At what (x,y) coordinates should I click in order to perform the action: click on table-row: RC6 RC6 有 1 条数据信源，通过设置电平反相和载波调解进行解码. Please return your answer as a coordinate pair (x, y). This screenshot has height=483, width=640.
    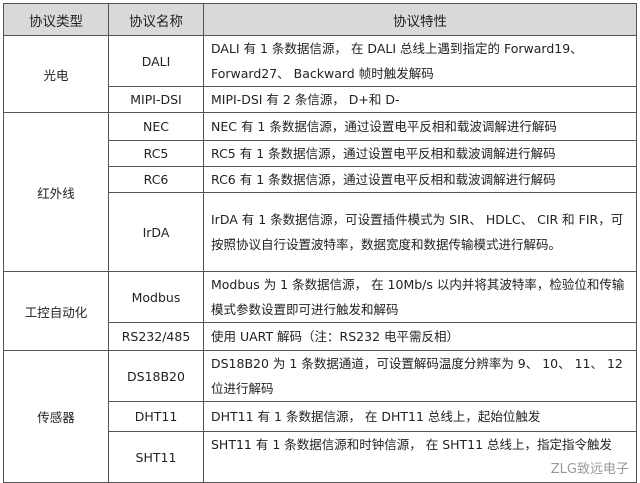
    Looking at the image, I should click on (320, 179).